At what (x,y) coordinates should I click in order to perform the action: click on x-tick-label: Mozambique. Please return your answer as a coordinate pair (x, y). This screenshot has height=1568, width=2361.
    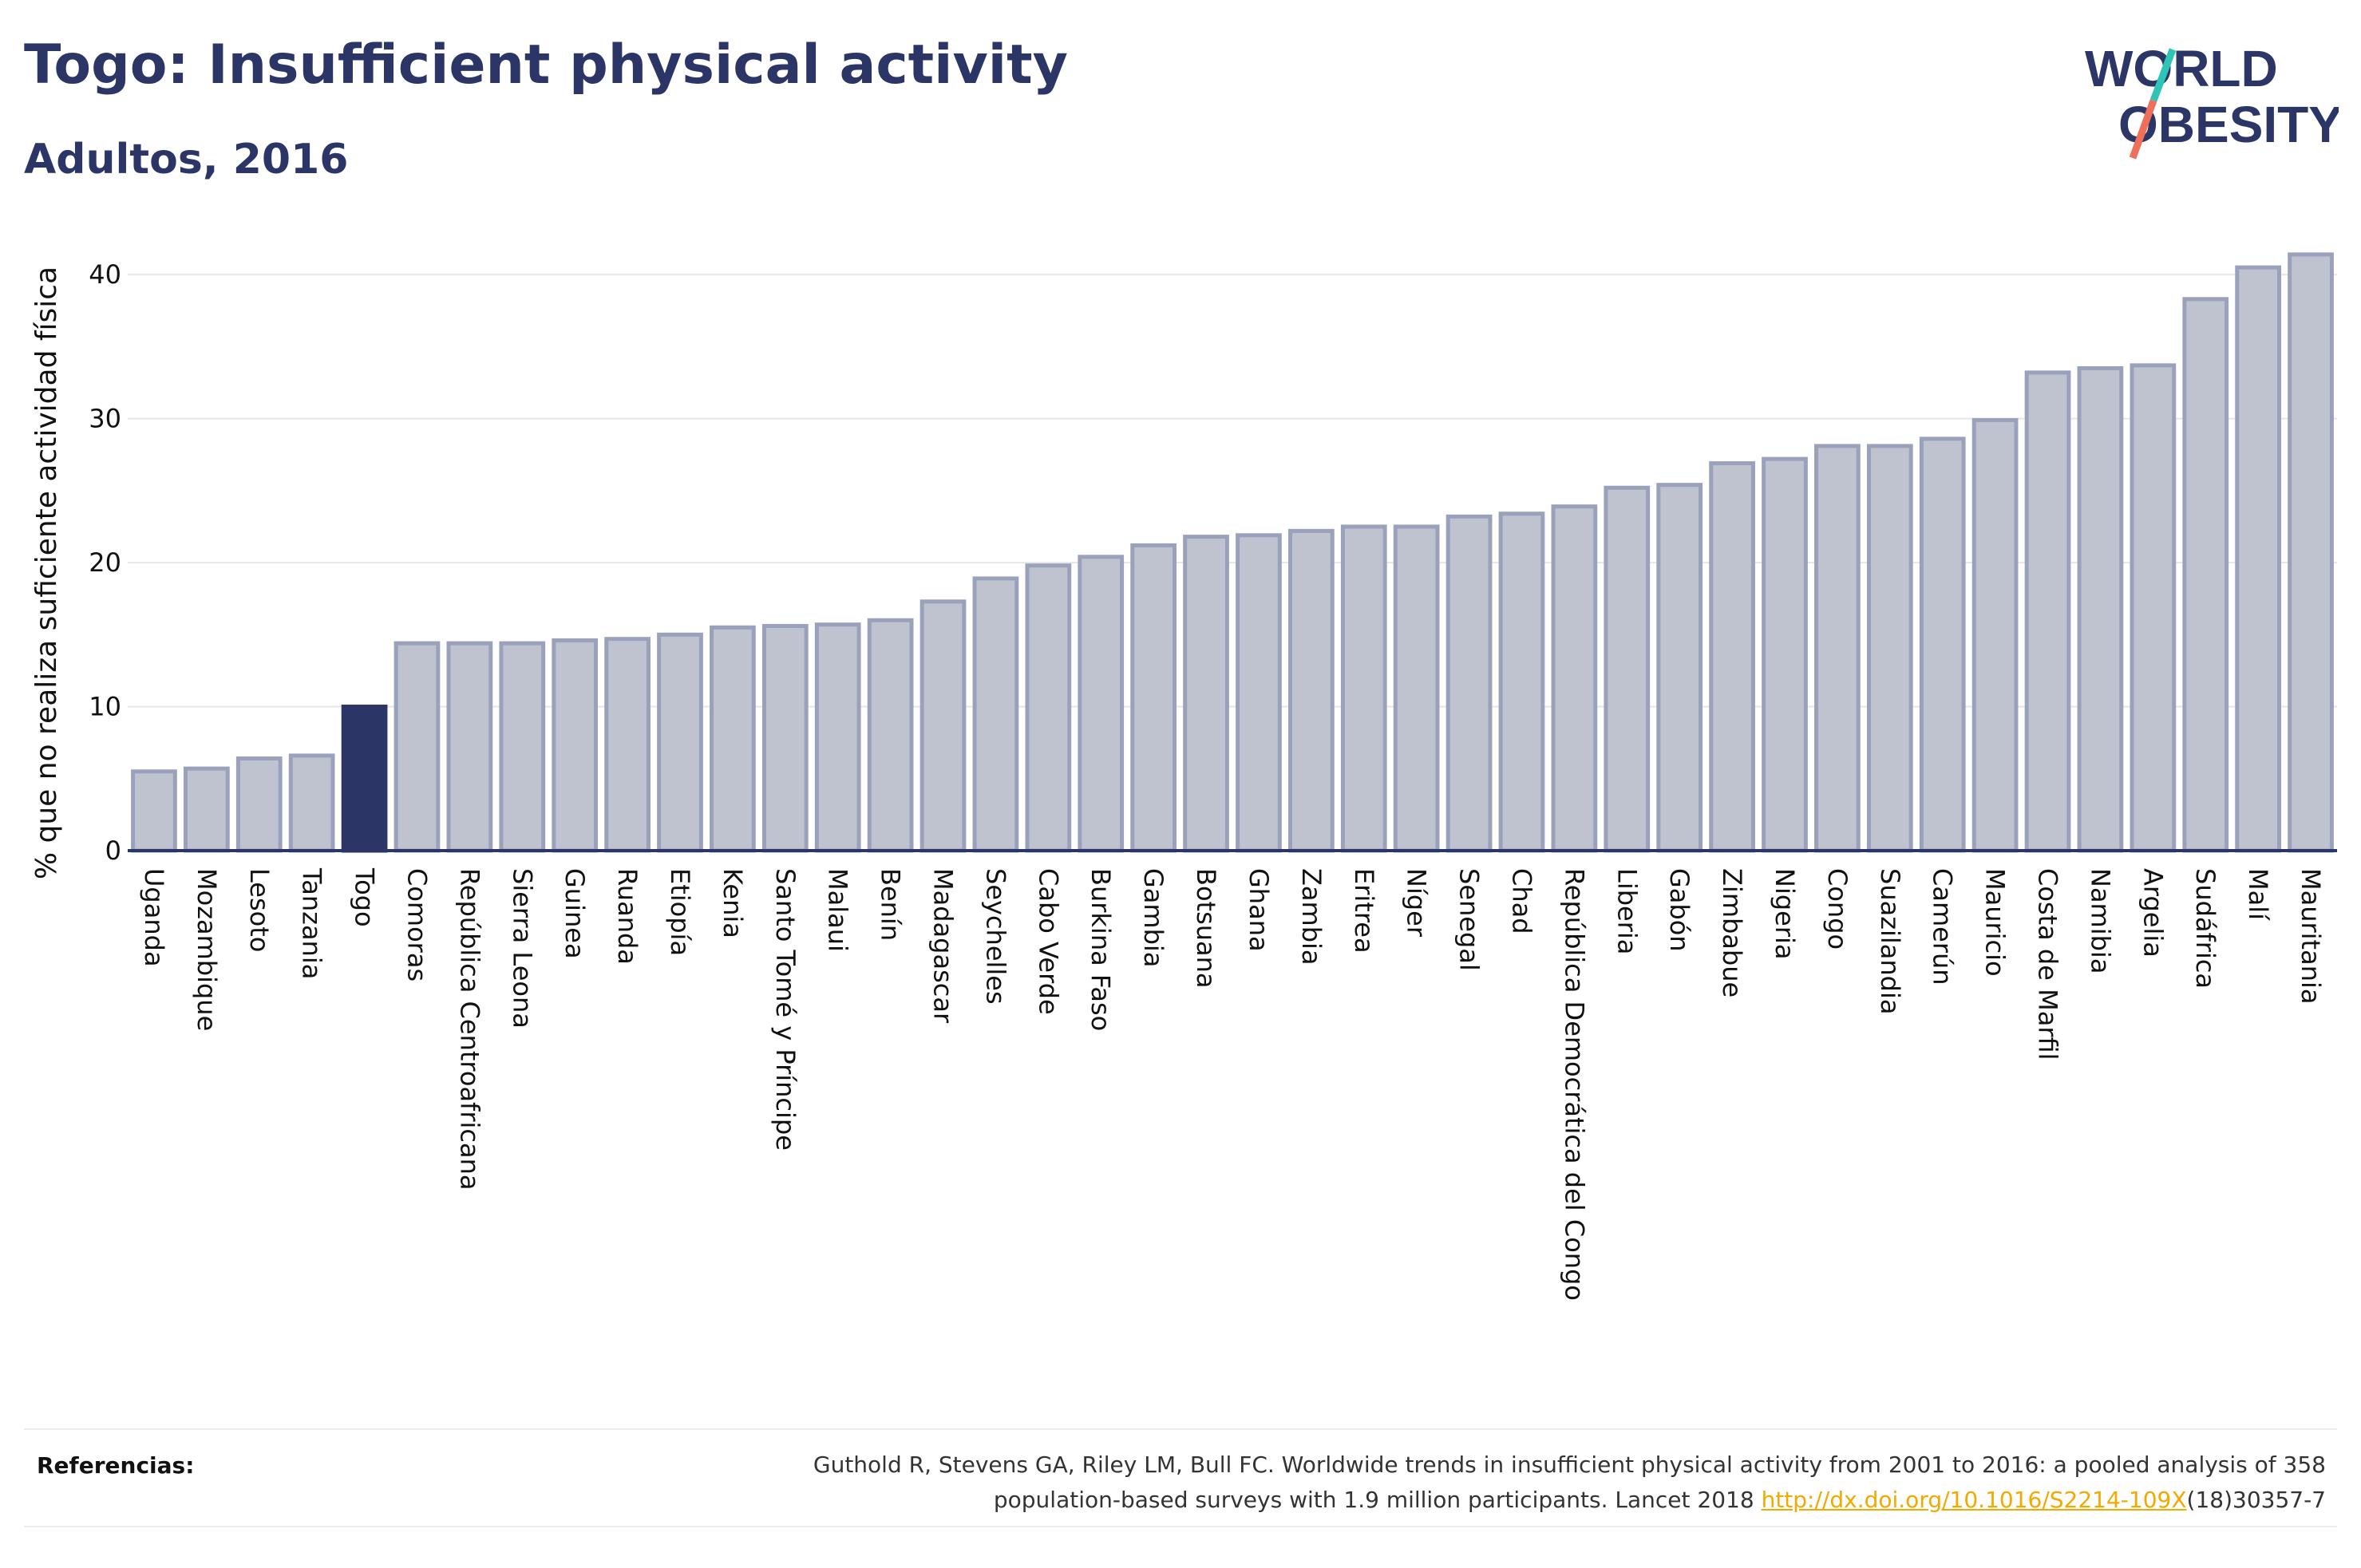
    Looking at the image, I should click on (207, 949).